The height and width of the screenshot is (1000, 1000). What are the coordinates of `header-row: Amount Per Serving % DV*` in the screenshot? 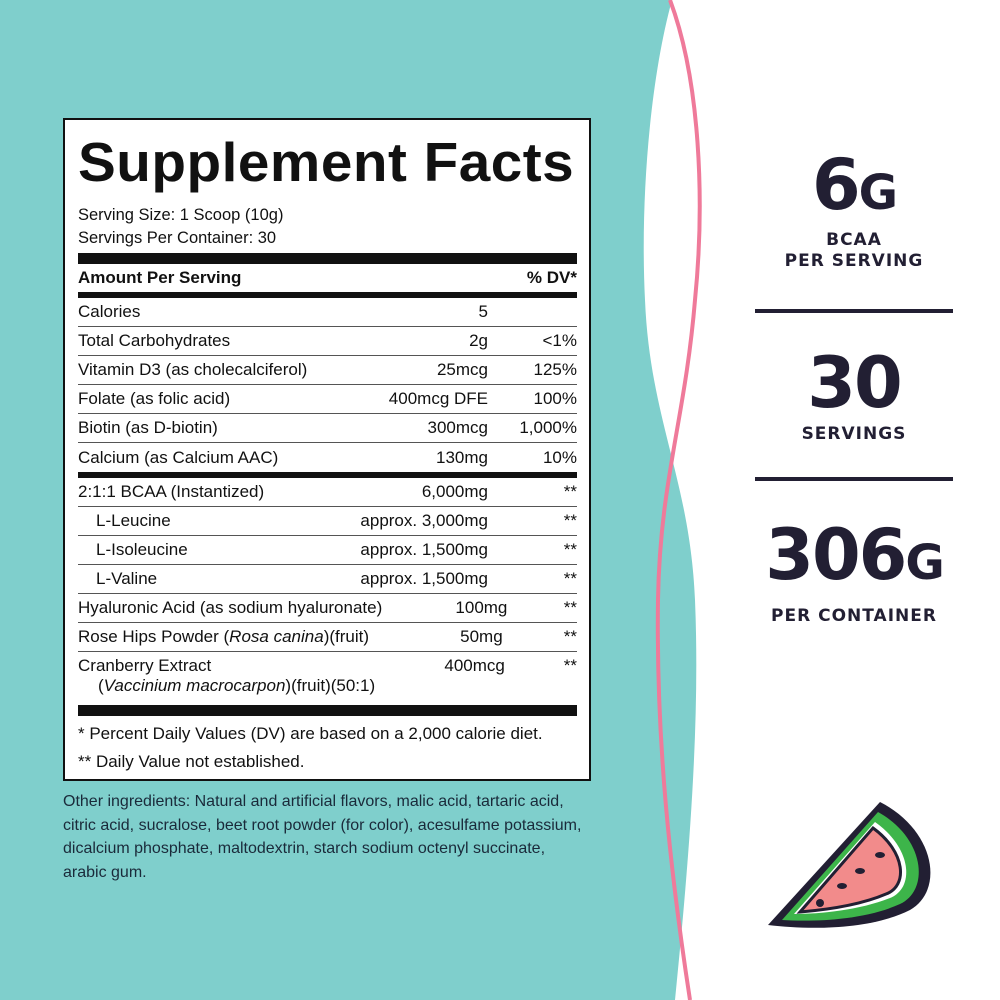 It's located at (327, 278).